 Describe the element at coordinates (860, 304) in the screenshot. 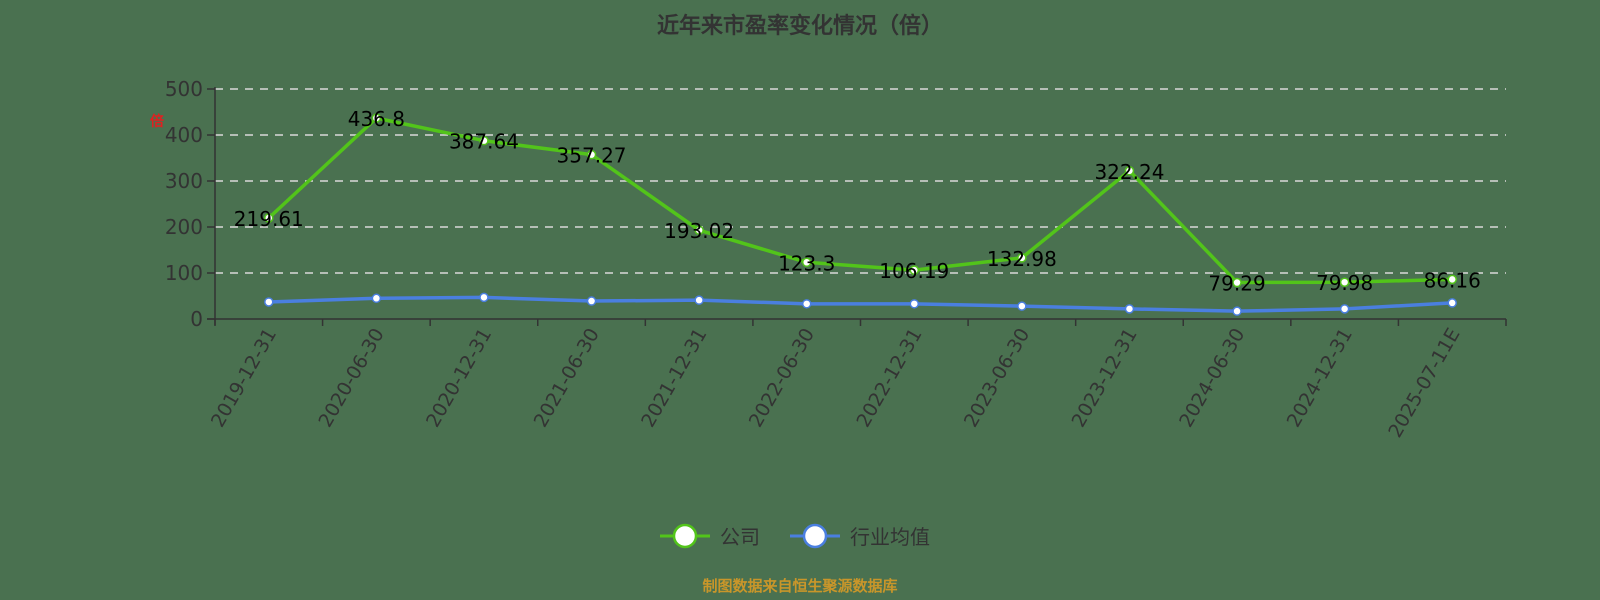

I see `series-line` at that location.